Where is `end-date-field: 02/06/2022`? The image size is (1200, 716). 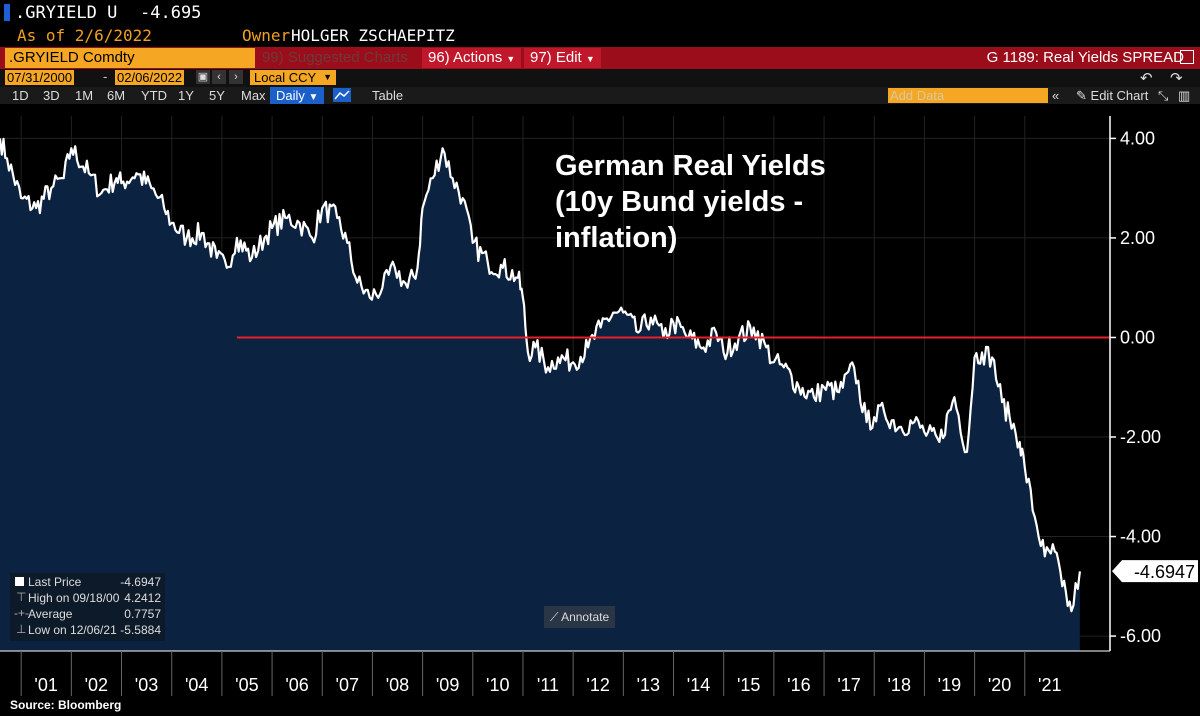 end-date-field: 02/06/2022 is located at coordinates (150, 77).